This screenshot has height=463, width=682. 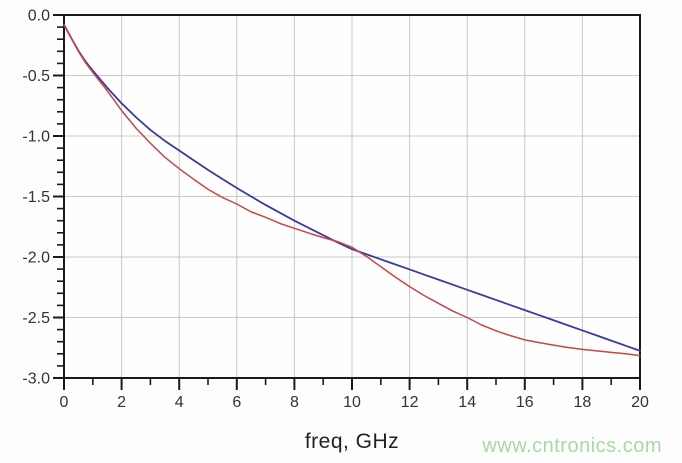 What do you see at coordinates (352, 441) in the screenshot?
I see `x-axis-title: freq, GHz` at bounding box center [352, 441].